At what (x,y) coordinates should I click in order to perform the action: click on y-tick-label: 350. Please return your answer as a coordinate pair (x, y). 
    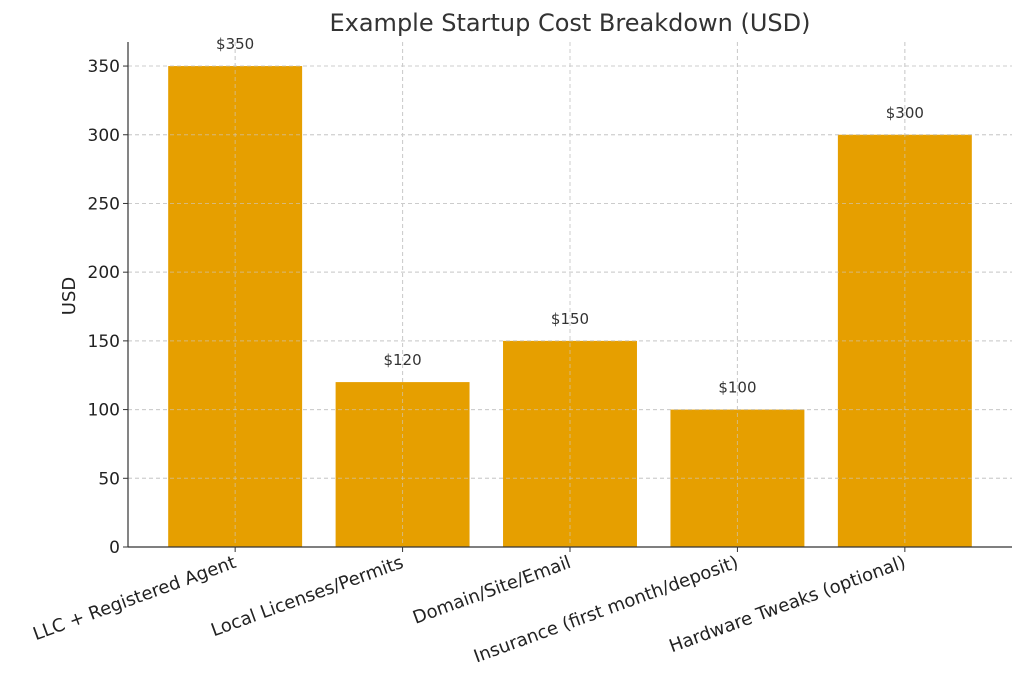
    Looking at the image, I should click on (104, 67).